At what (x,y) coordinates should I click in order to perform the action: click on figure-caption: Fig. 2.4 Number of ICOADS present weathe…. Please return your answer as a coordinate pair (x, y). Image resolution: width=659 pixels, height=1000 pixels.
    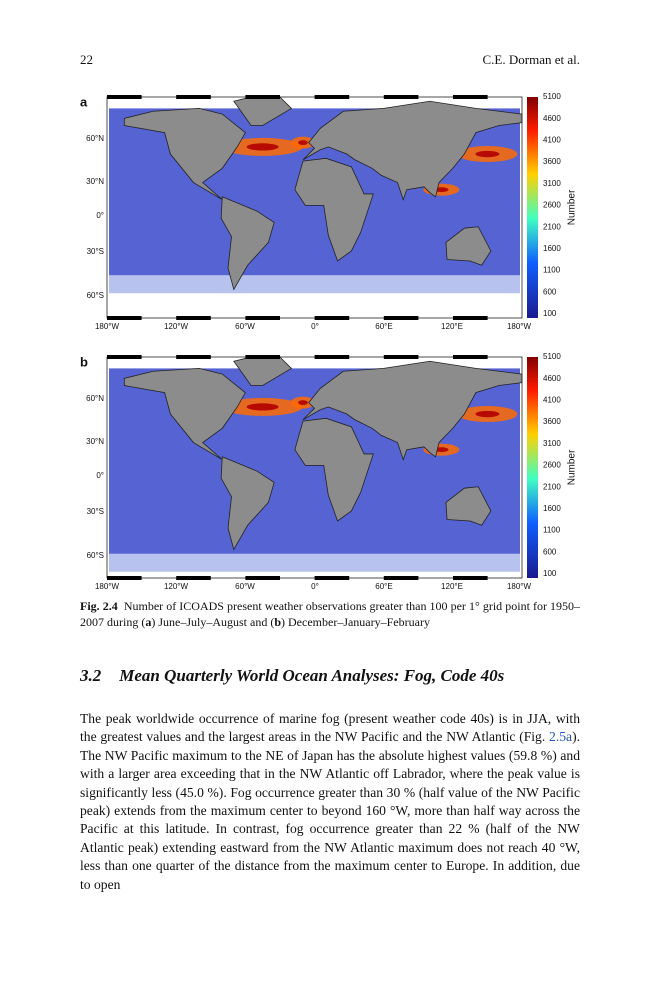
    Looking at the image, I should click on (330, 614).